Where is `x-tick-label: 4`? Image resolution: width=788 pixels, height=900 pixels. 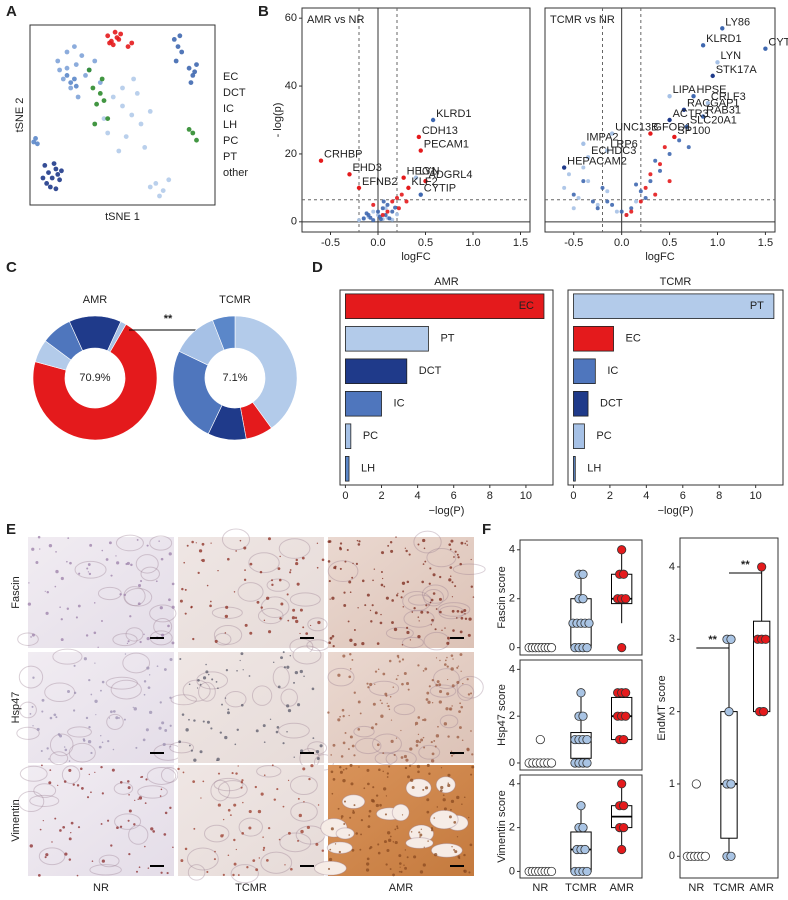
x-tick-label: 4 is located at coordinates (646, 496).